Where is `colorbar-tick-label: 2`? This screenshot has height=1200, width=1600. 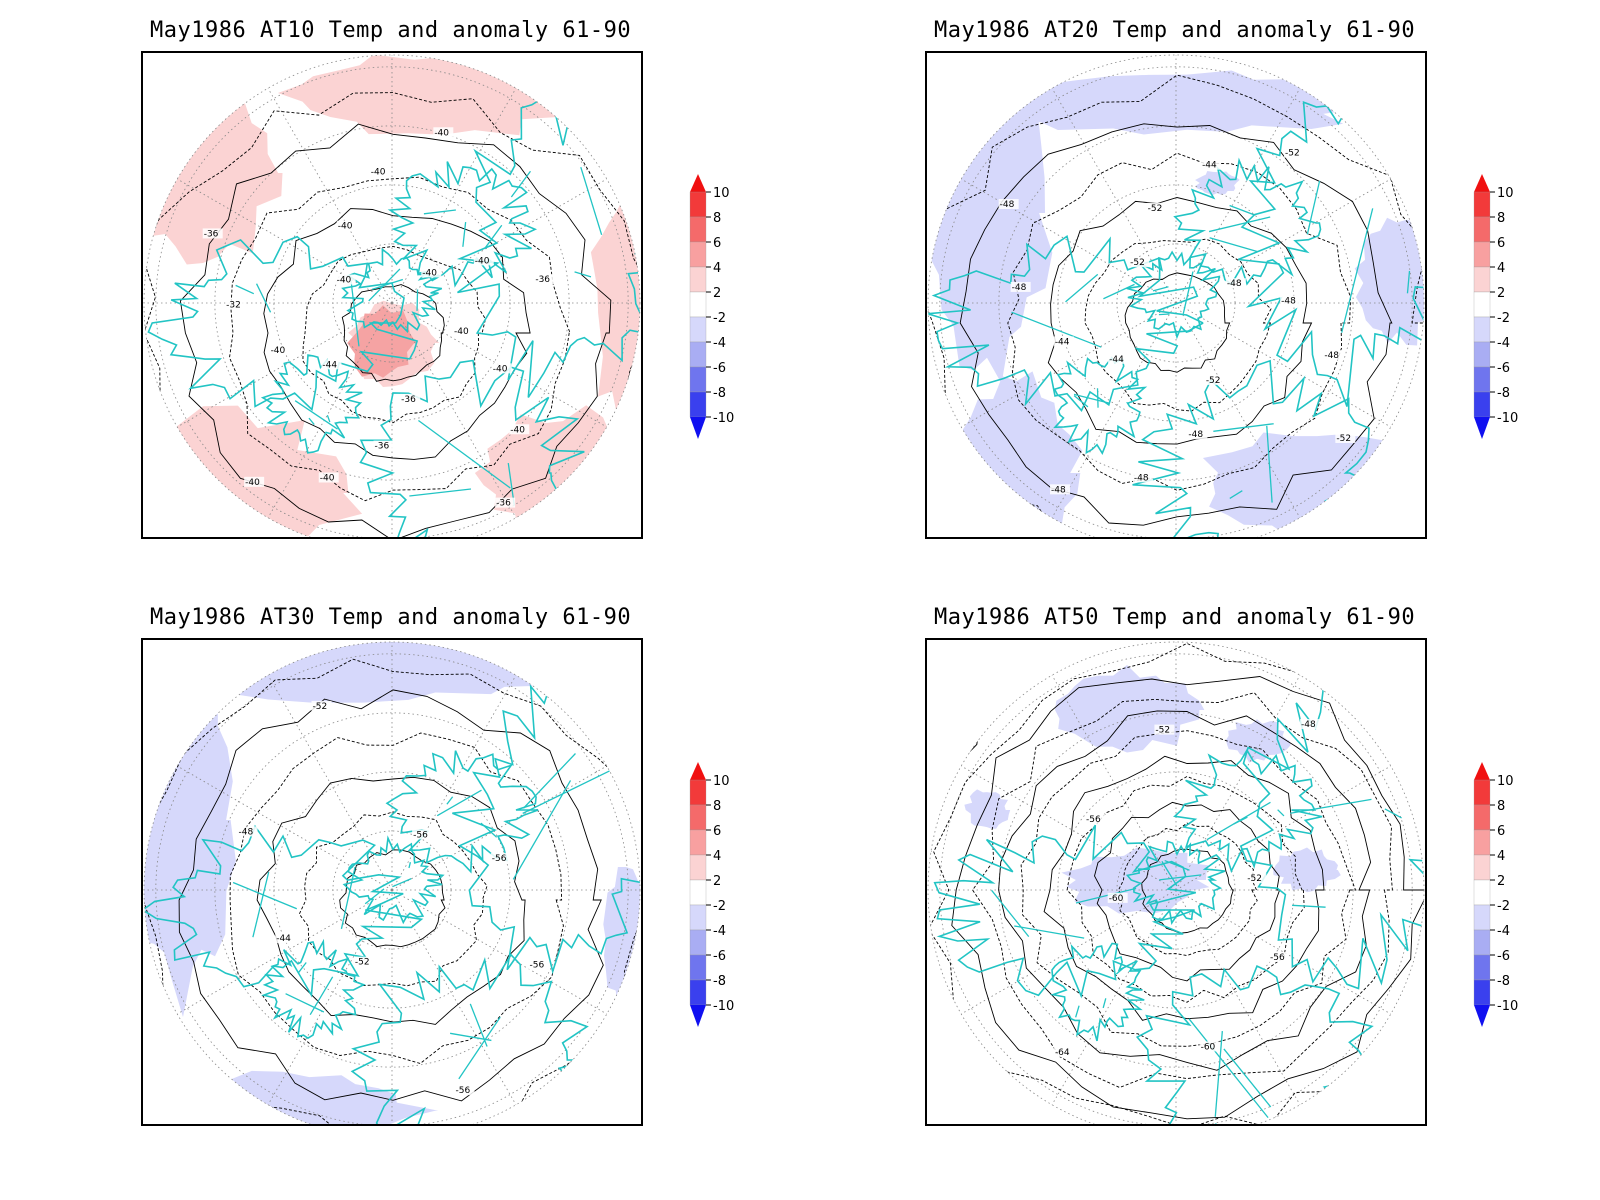
colorbar-tick-label: 2 is located at coordinates (717, 881).